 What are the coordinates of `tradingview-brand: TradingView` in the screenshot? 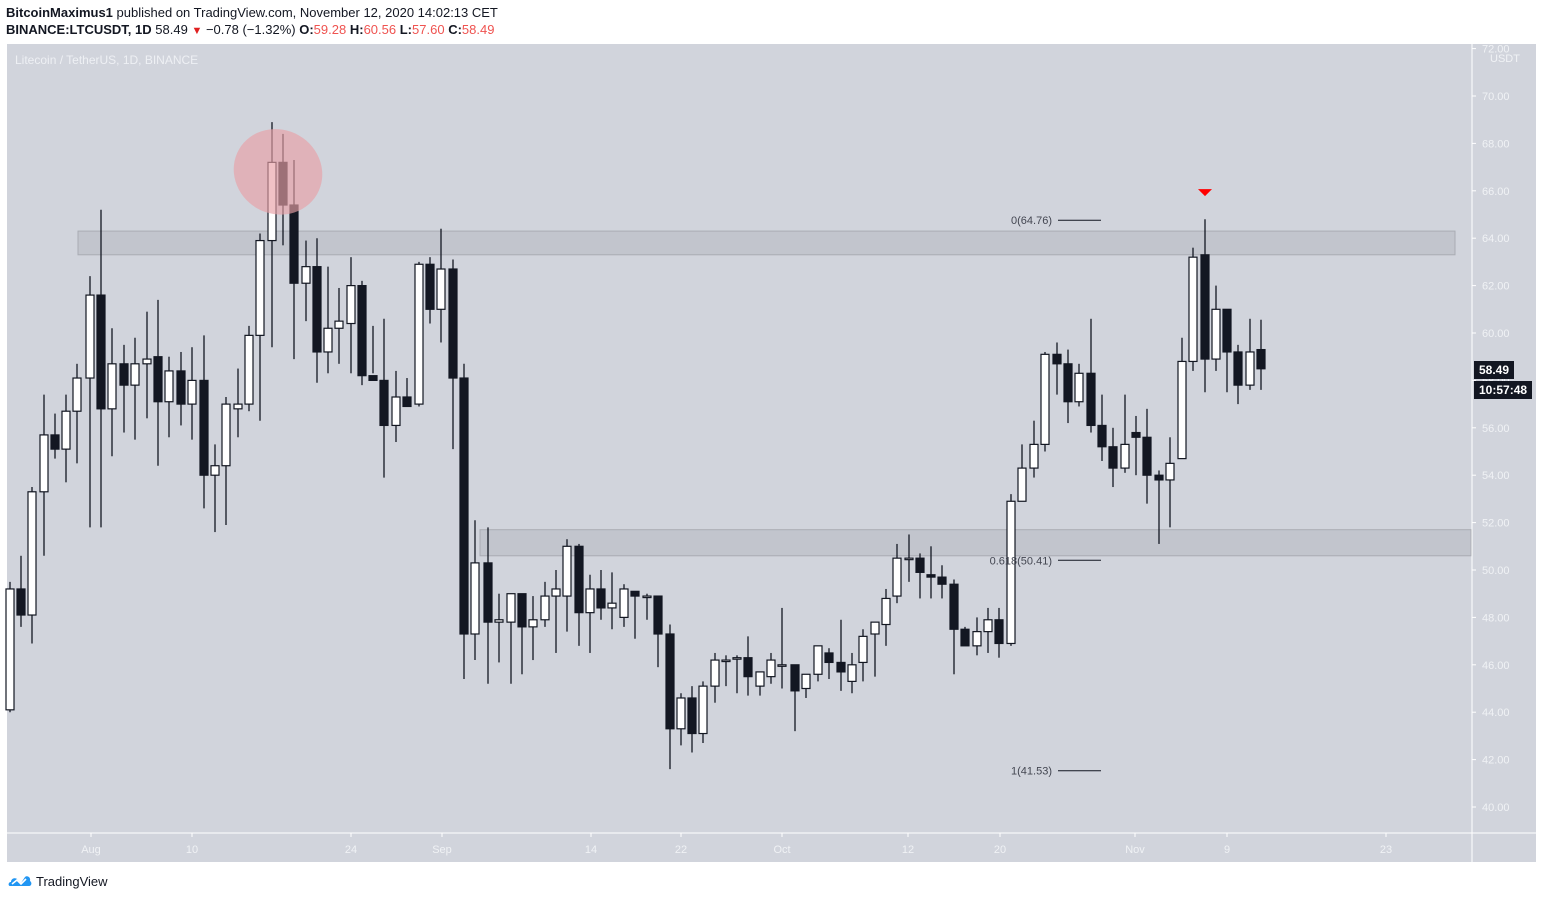 It's located at (72, 881).